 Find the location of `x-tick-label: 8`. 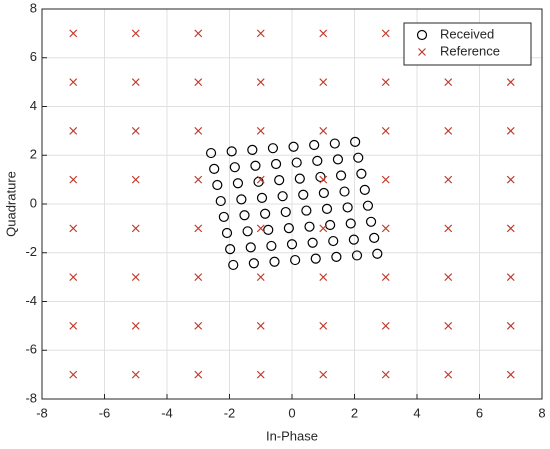

x-tick-label: 8 is located at coordinates (541, 412).